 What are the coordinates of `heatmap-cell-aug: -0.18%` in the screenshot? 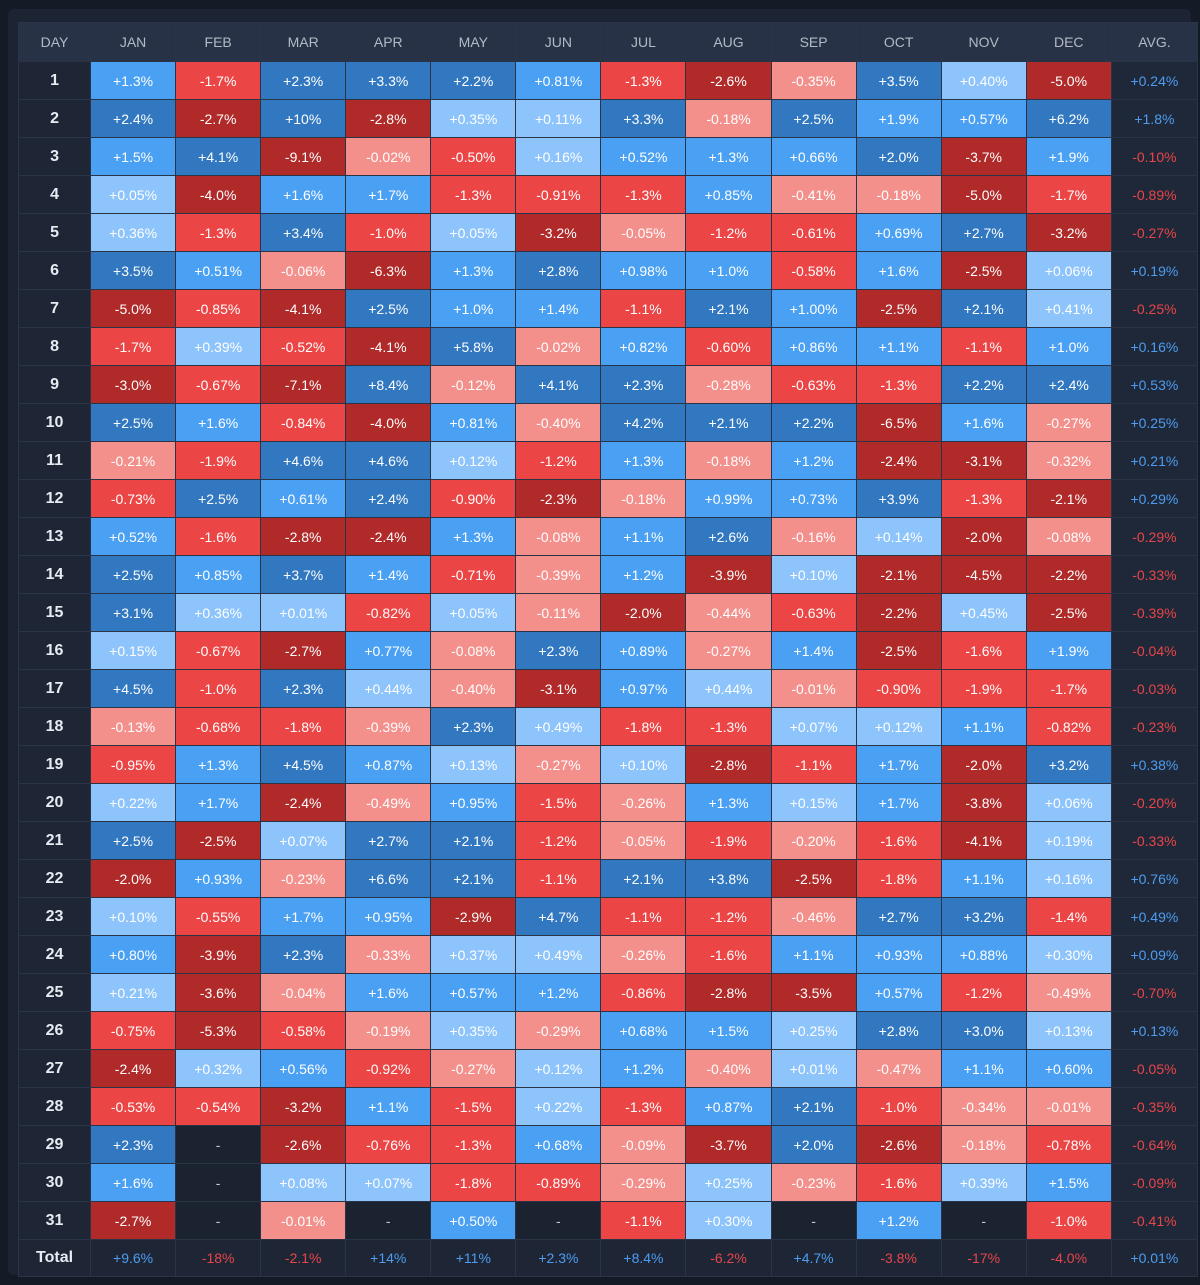 It's located at (728, 118).